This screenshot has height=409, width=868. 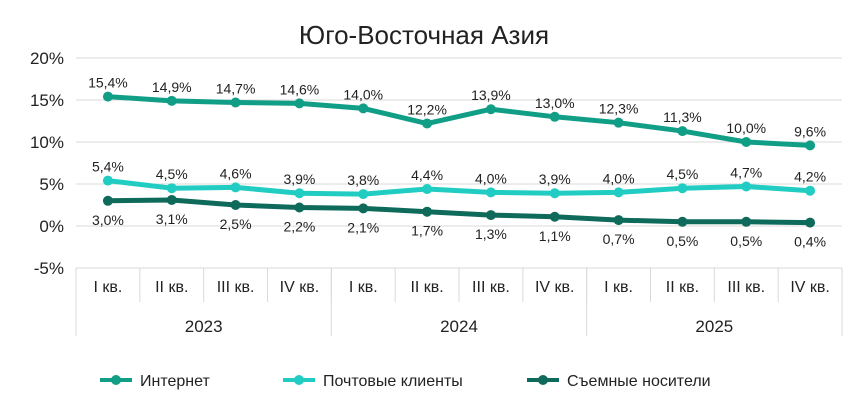 I want to click on data-label: 14,9%, so click(x=172, y=87).